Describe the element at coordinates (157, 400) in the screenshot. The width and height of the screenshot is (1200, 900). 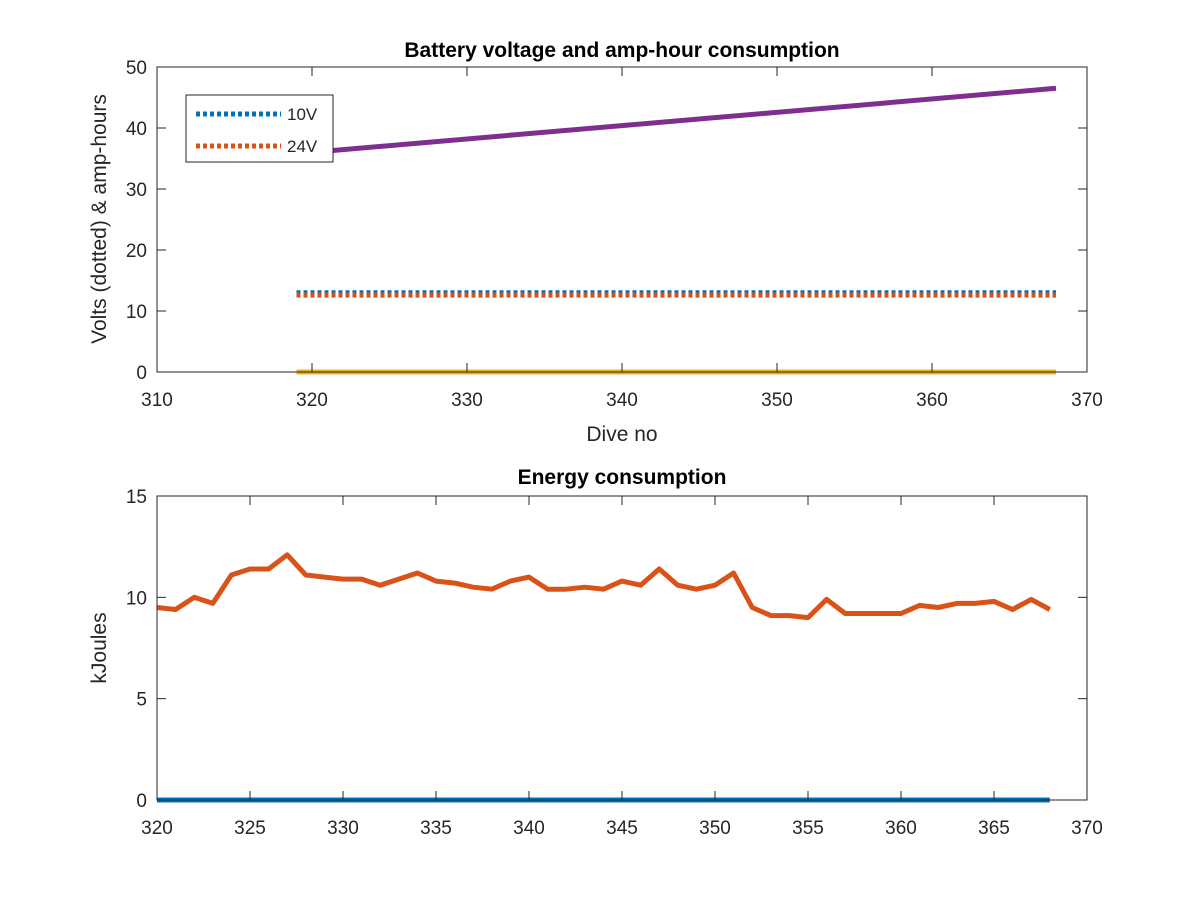
I see `voltage-x-tick-label: 310` at that location.